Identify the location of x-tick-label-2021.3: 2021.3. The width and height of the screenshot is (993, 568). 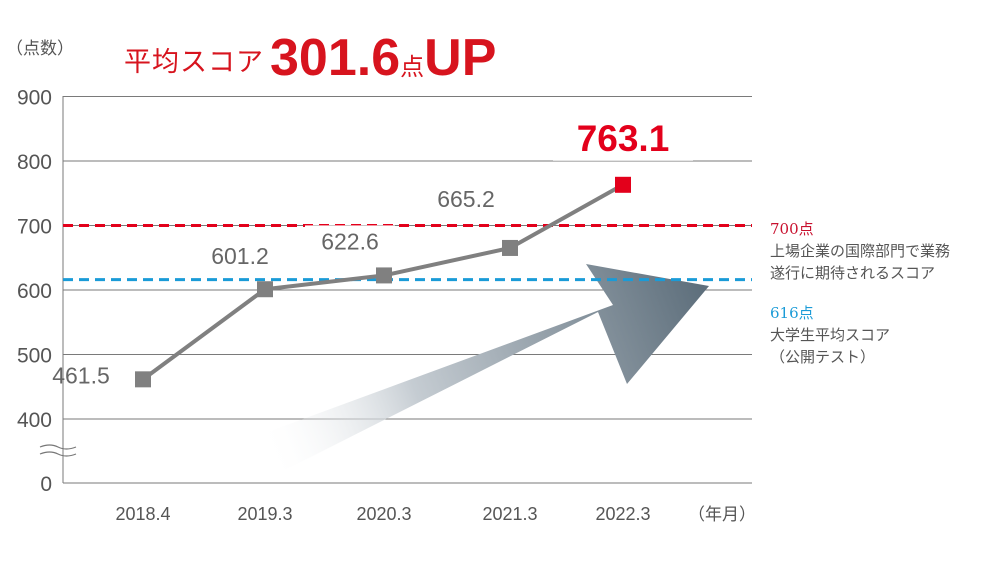
(509, 514).